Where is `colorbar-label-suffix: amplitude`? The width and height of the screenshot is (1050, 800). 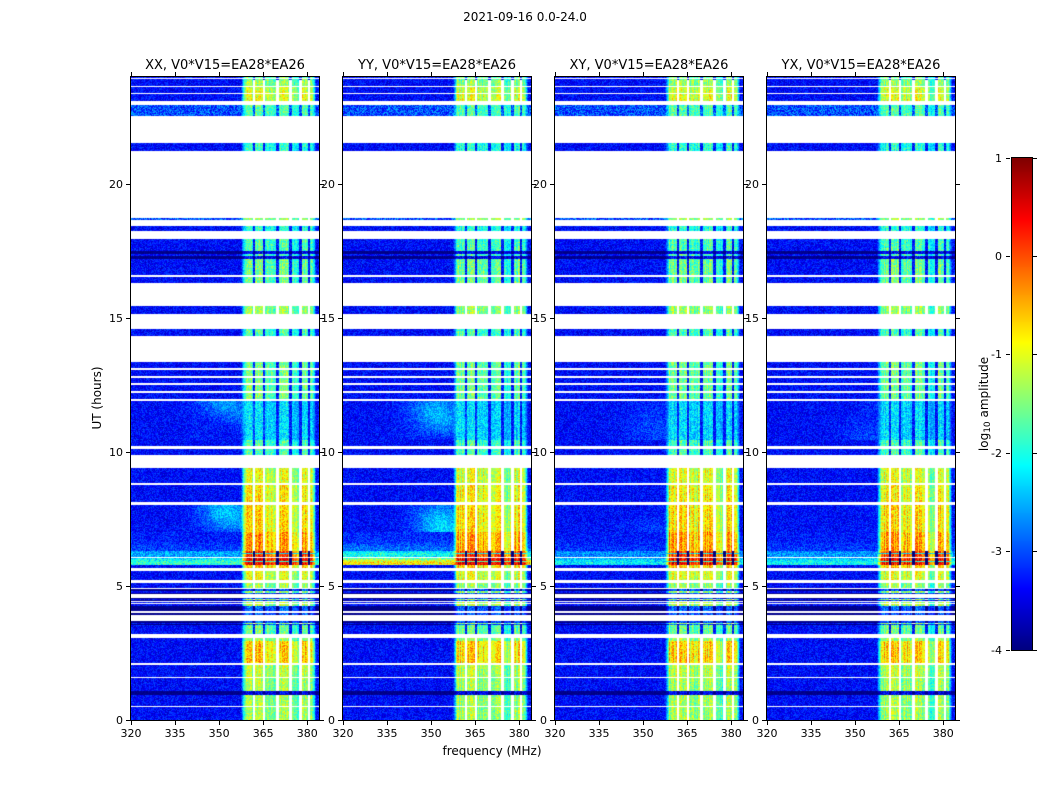
colorbar-label-suffix: amplitude is located at coordinates (984, 389).